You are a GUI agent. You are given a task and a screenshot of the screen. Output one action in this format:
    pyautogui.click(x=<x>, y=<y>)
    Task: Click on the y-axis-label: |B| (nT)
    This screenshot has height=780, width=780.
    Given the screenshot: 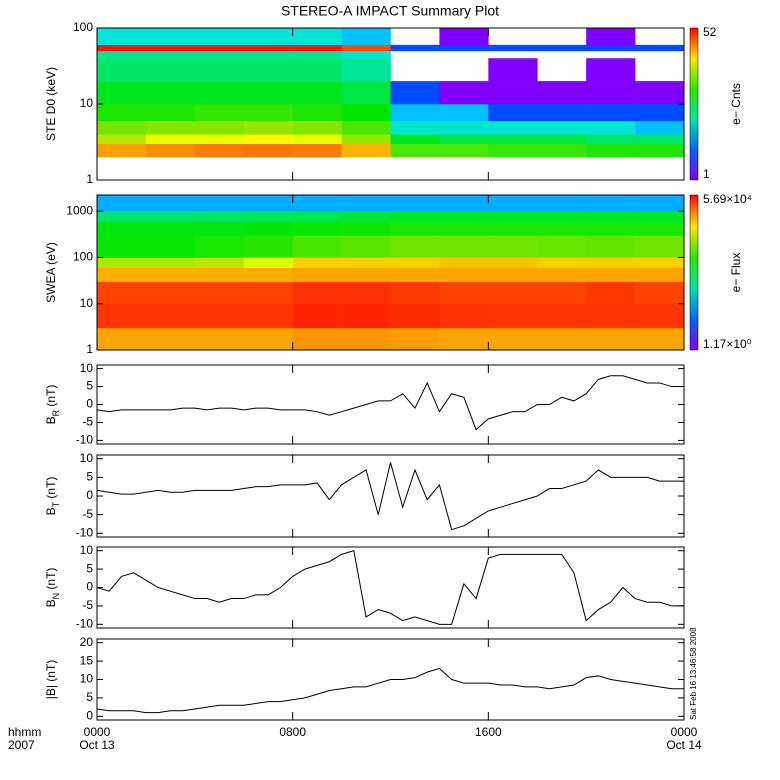 What is the action you would take?
    pyautogui.click(x=51, y=680)
    